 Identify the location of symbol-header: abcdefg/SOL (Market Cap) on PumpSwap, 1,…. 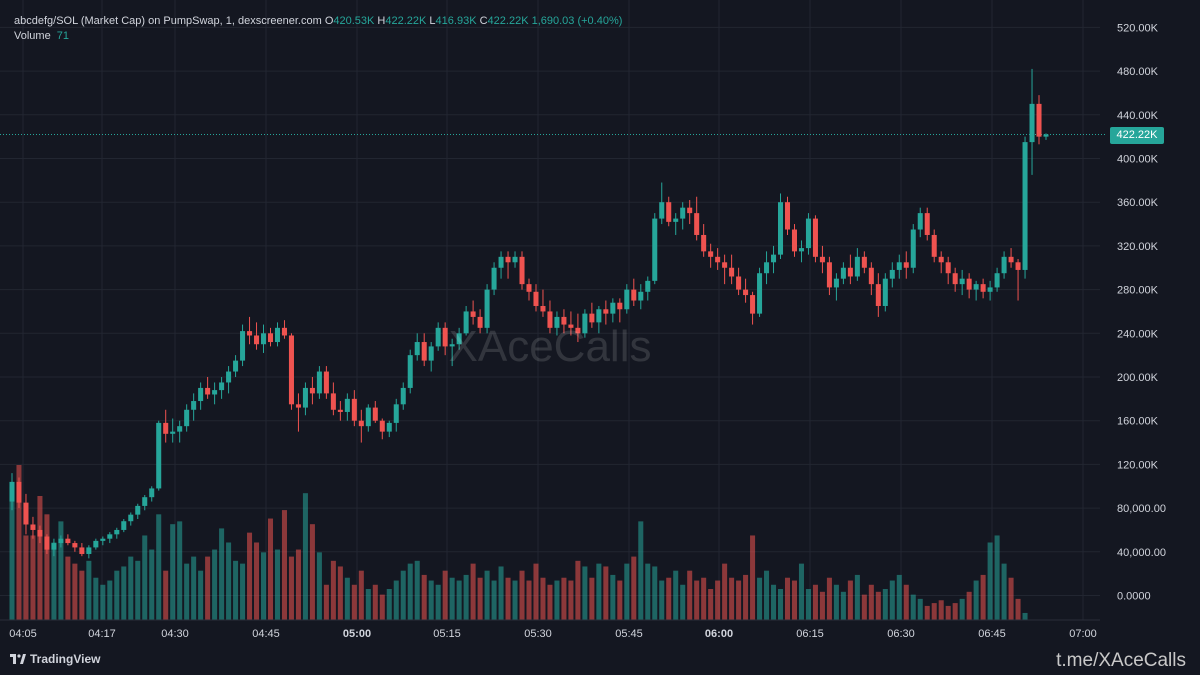
(318, 21).